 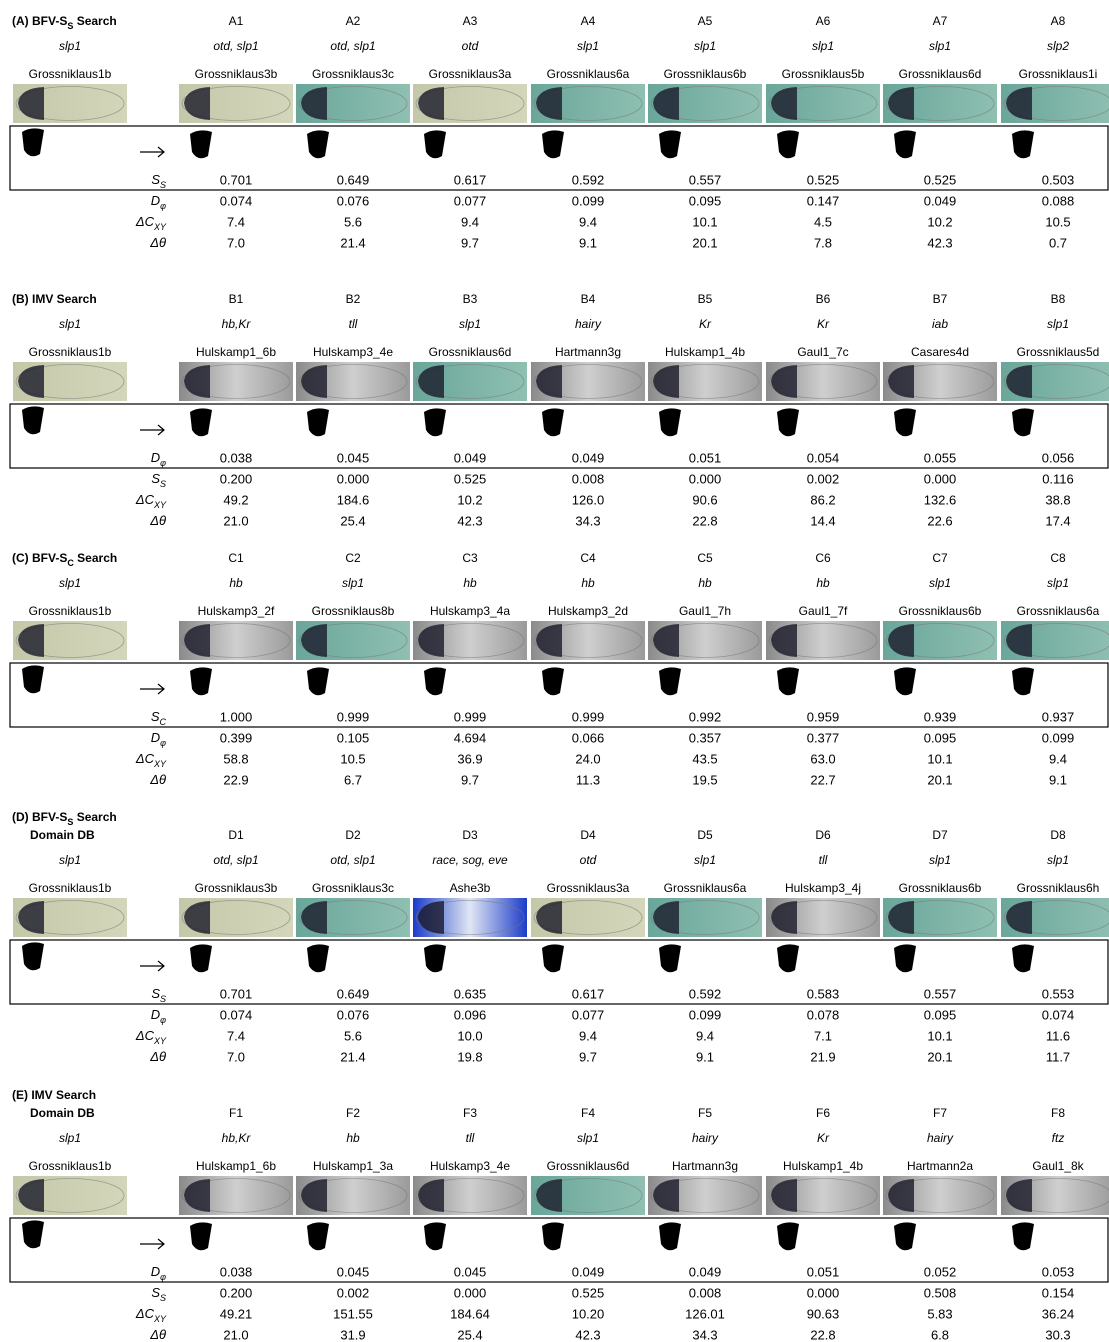 What do you see at coordinates (705, 1014) in the screenshot?
I see `metric-value: 0.099` at bounding box center [705, 1014].